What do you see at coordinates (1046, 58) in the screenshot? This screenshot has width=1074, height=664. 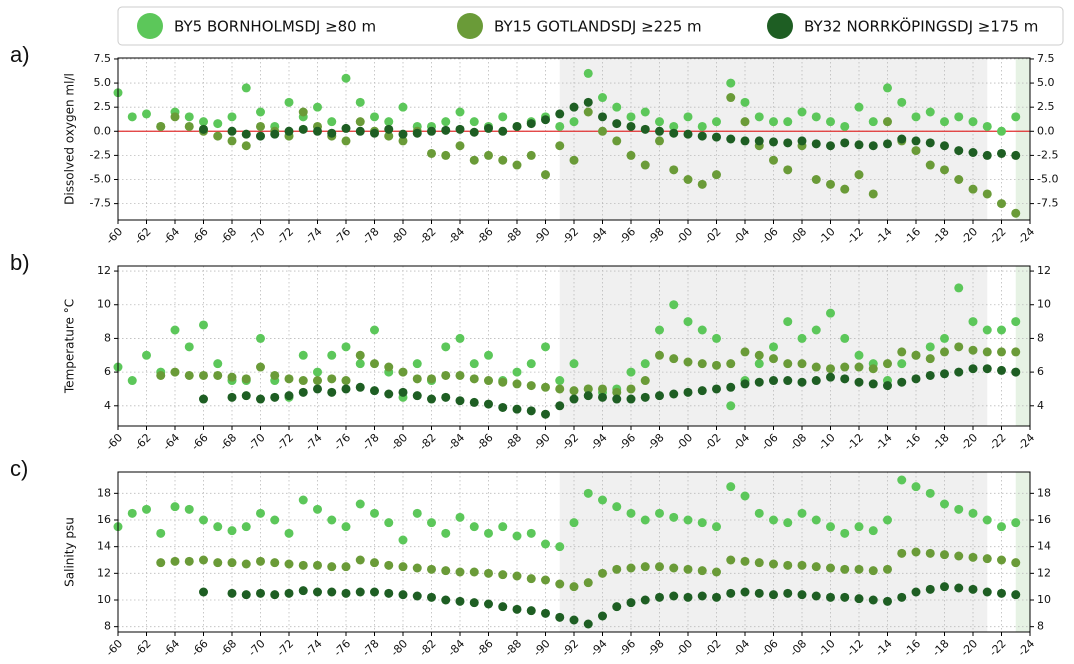 I see `y2-tick-label: 7.5` at bounding box center [1046, 58].